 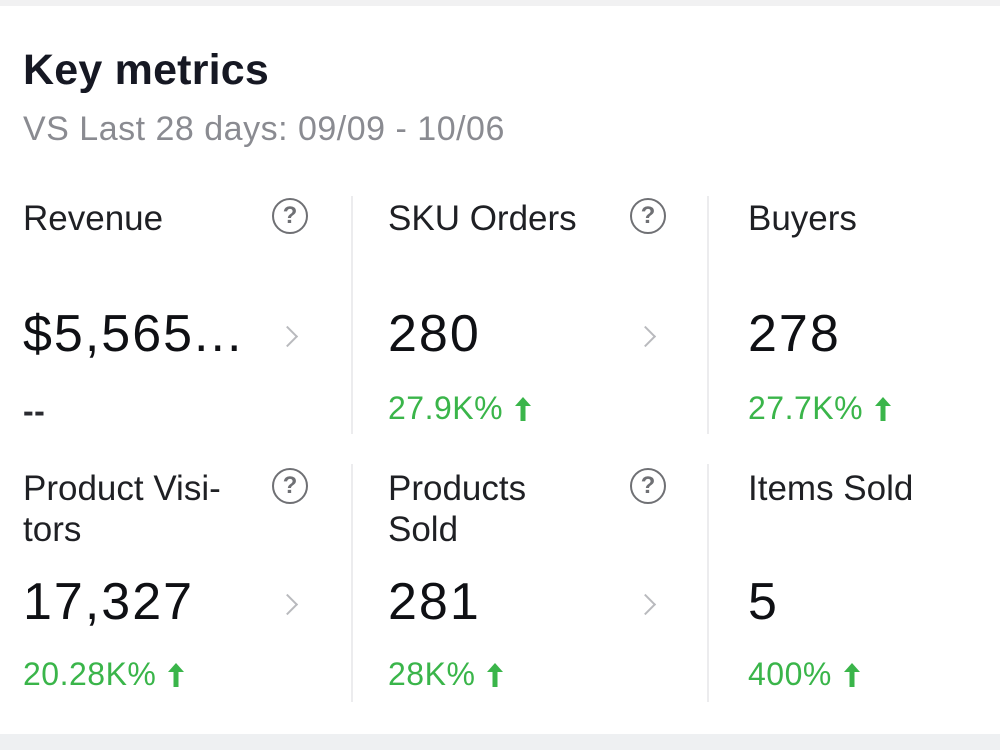 What do you see at coordinates (763, 602) in the screenshot?
I see `metric-value: 5` at bounding box center [763, 602].